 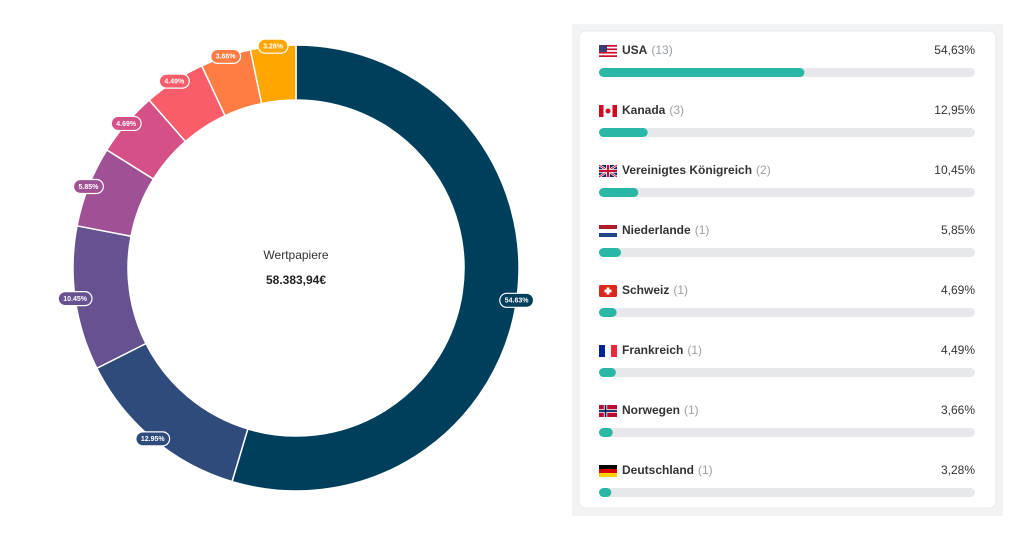 What do you see at coordinates (958, 410) in the screenshot?
I see `percent-label: 3,66%` at bounding box center [958, 410].